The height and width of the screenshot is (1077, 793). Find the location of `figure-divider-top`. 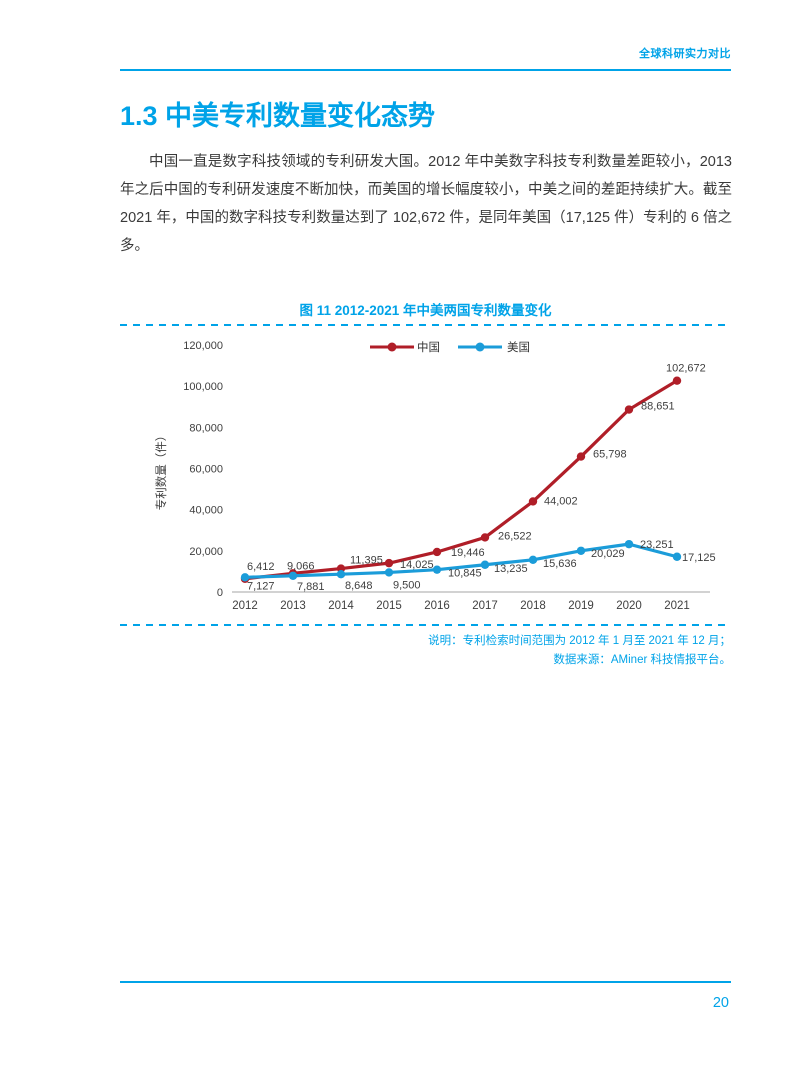

figure-divider-top is located at coordinates (425, 325).